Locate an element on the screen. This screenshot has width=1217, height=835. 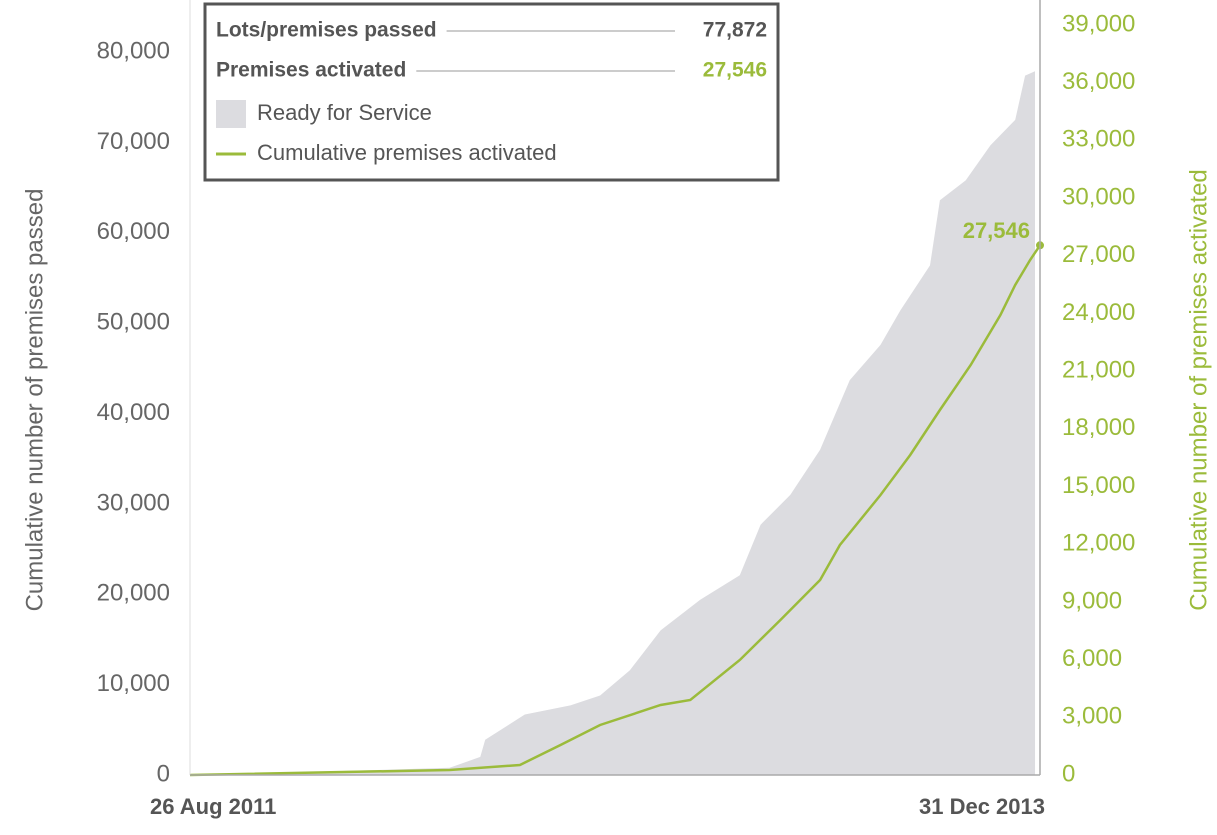
y2-tick-label: 18,000 is located at coordinates (1098, 427).